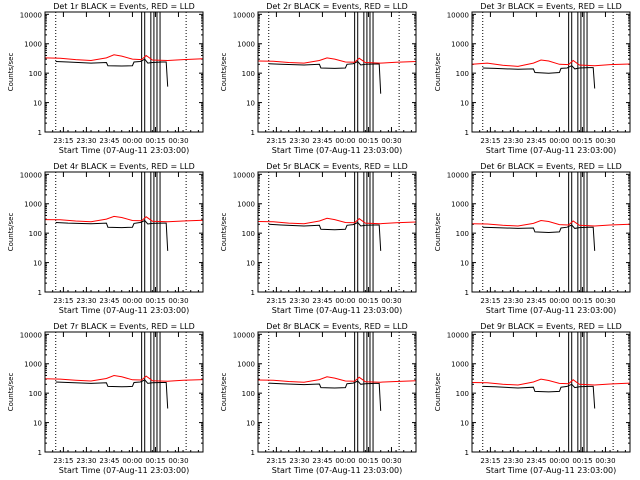 The height and width of the screenshot is (480, 640). Describe the element at coordinates (124, 326) in the screenshot. I see `panel-title: Det 7r BLACK = Events, RED = LLD` at that location.